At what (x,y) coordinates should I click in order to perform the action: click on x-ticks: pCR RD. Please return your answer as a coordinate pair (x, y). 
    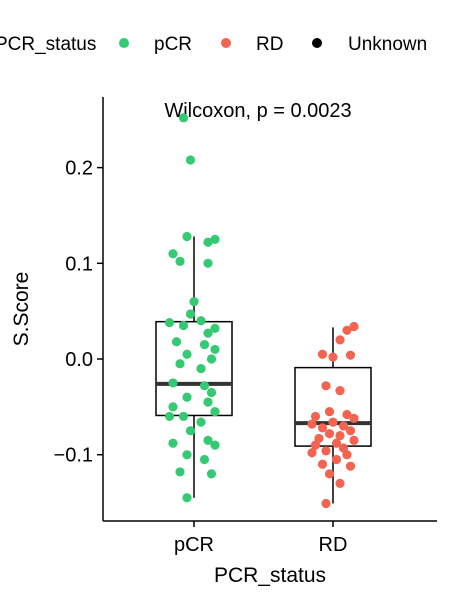
    Looking at the image, I should click on (260, 538).